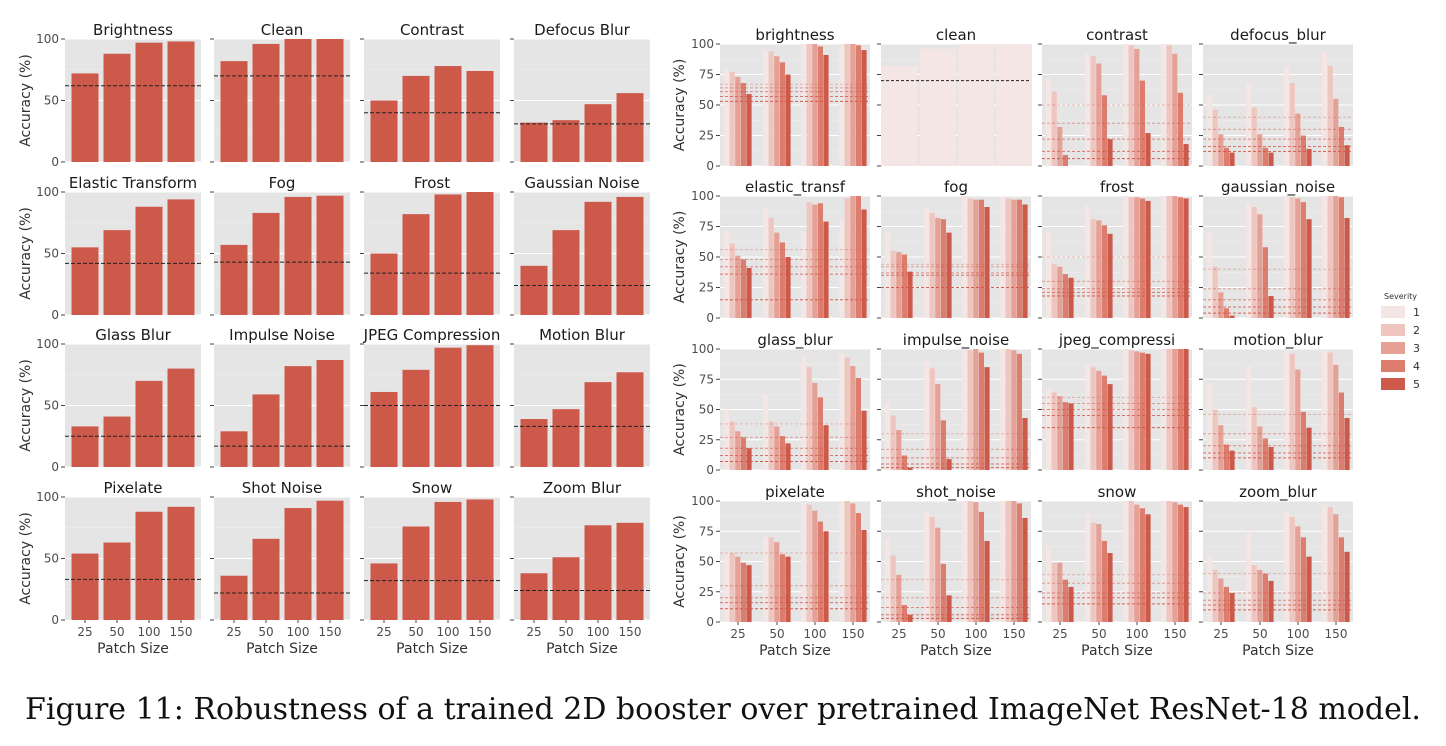  Describe the element at coordinates (582, 30) in the screenshot. I see `panel-title: Defocus Blur` at that location.